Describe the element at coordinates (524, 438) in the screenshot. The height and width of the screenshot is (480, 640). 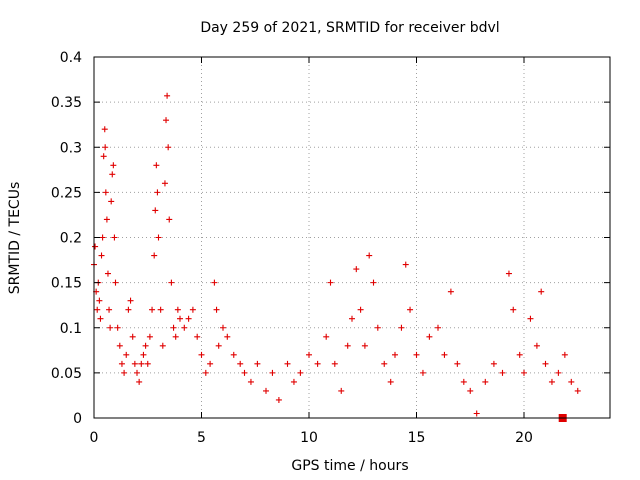
I see `x-tick-label: 20` at that location.